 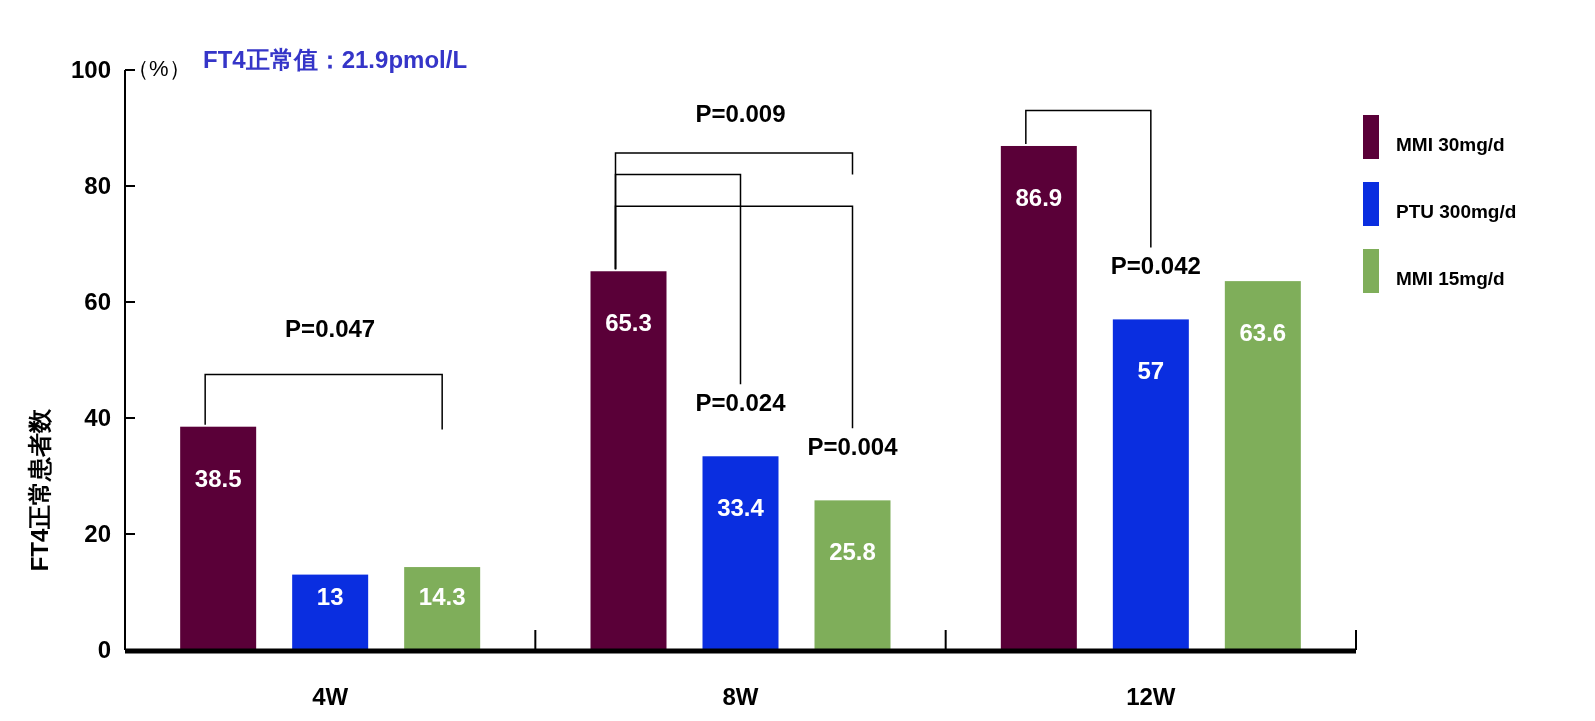 I want to click on annotation: P=0.042, so click(x=1155, y=266).